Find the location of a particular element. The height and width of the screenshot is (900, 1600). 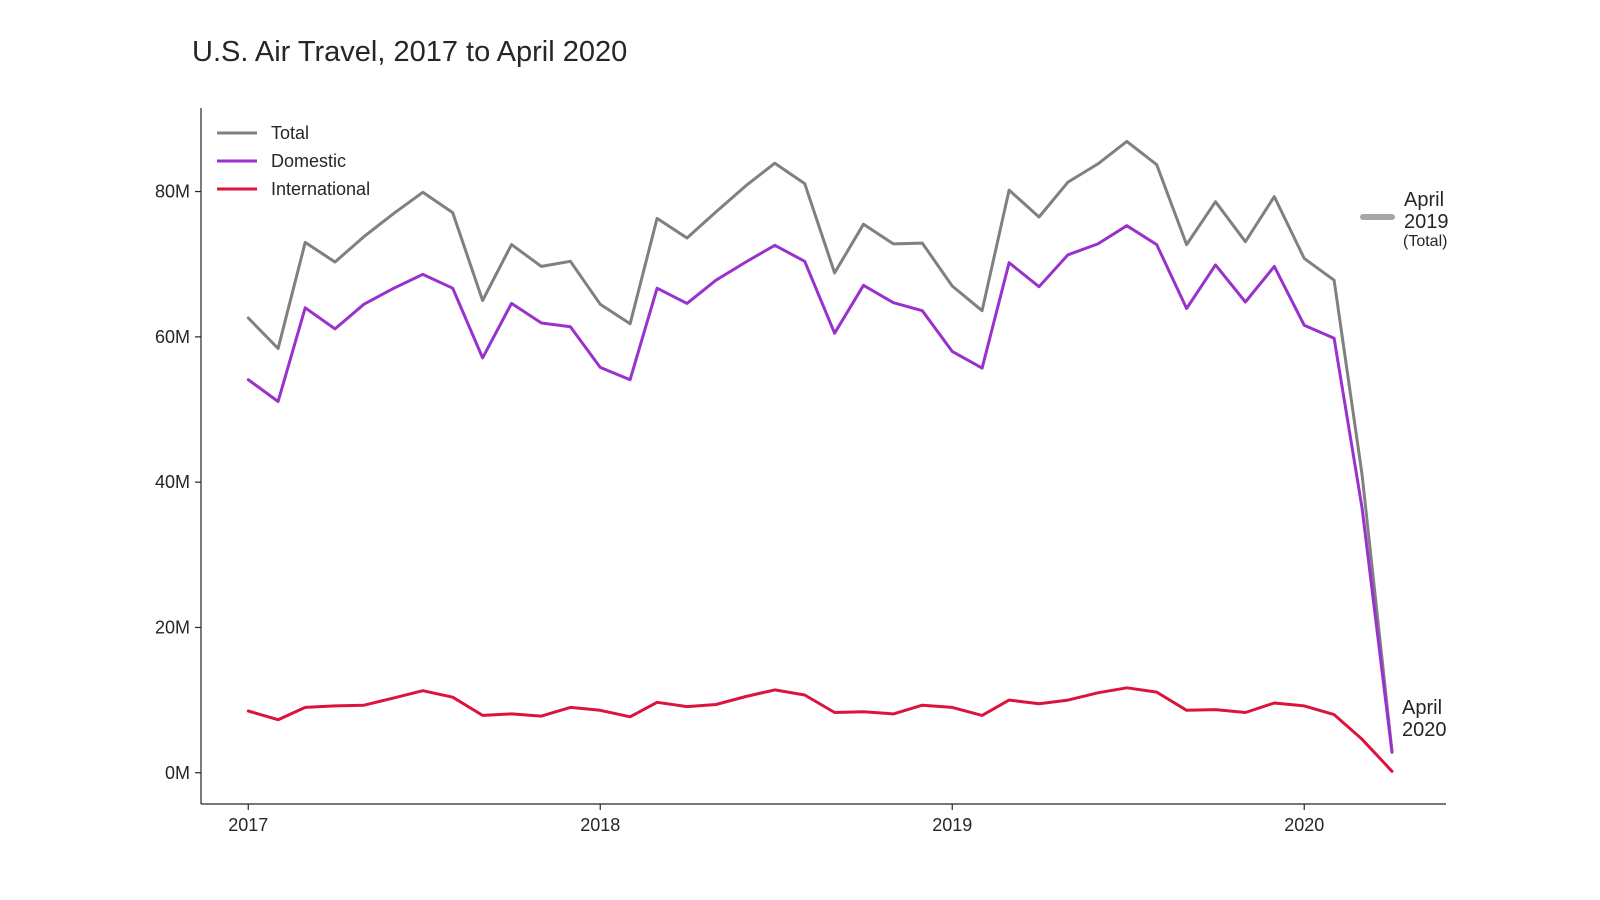

y-tick-label: 40M is located at coordinates (172, 482).